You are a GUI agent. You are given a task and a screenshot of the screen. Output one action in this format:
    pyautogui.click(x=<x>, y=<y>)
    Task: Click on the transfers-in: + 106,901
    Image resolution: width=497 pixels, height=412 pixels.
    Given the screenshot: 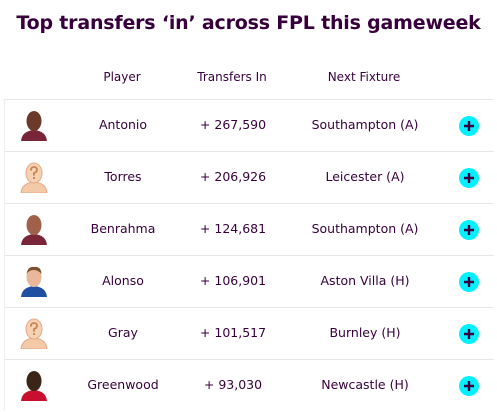 What is the action you would take?
    pyautogui.click(x=233, y=280)
    